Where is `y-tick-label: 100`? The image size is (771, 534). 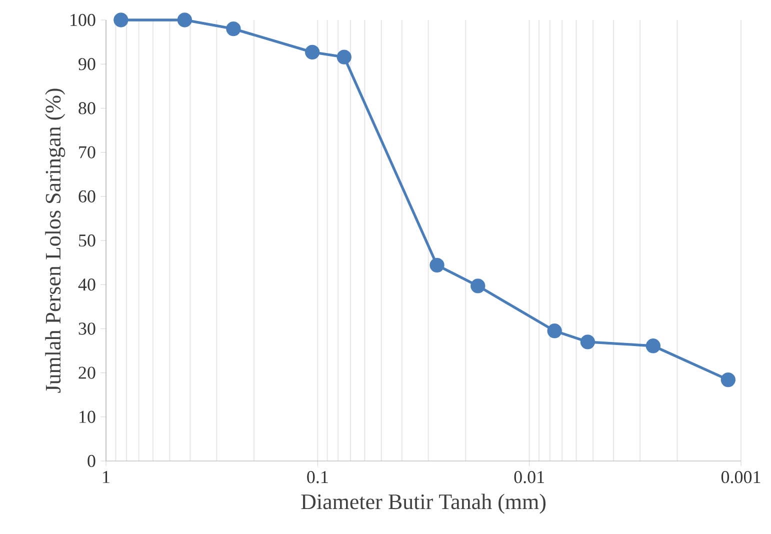 y-tick-label: 100 is located at coordinates (83, 20).